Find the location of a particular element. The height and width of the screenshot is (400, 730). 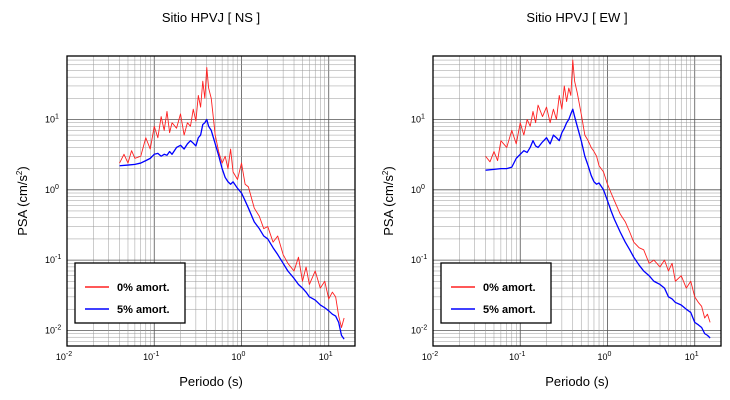

chart-title: Sitio HPVJ [ EW ] is located at coordinates (576, 17).